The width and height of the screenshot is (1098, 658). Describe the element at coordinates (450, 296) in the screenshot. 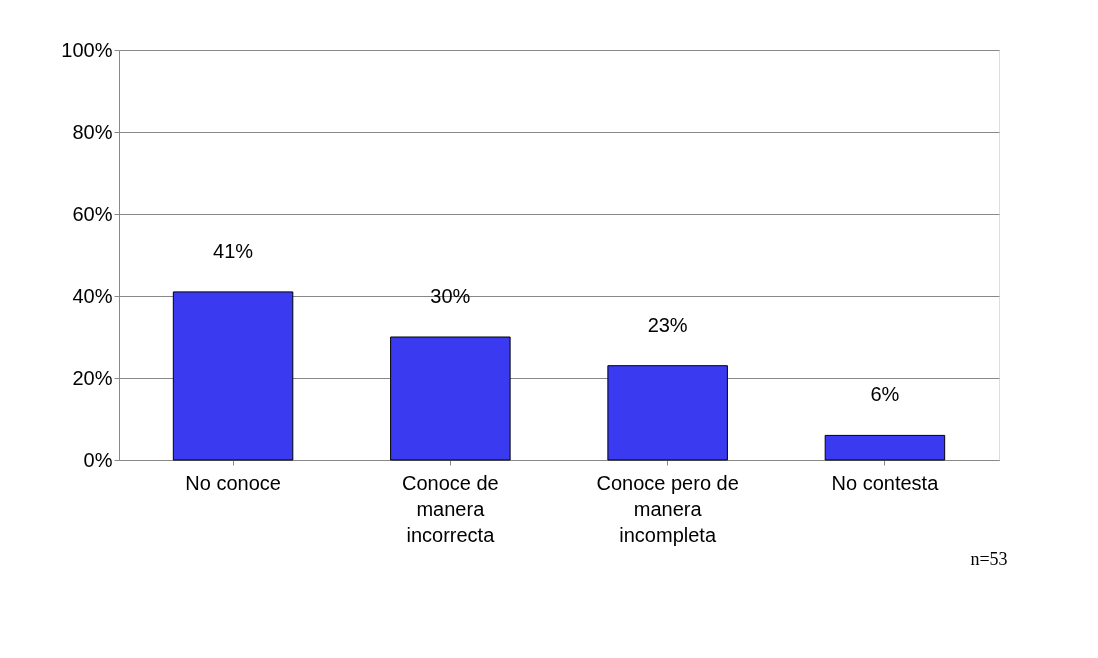

I see `data-label: 30%` at that location.